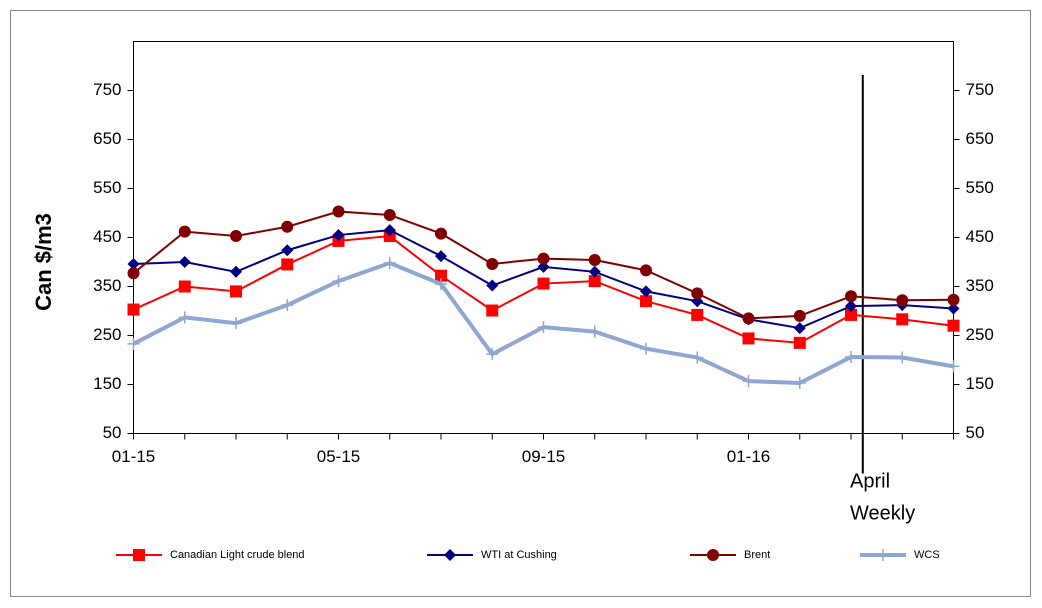 The height and width of the screenshot is (608, 1042). What do you see at coordinates (107, 89) in the screenshot?
I see `y-tick-label: 750` at bounding box center [107, 89].